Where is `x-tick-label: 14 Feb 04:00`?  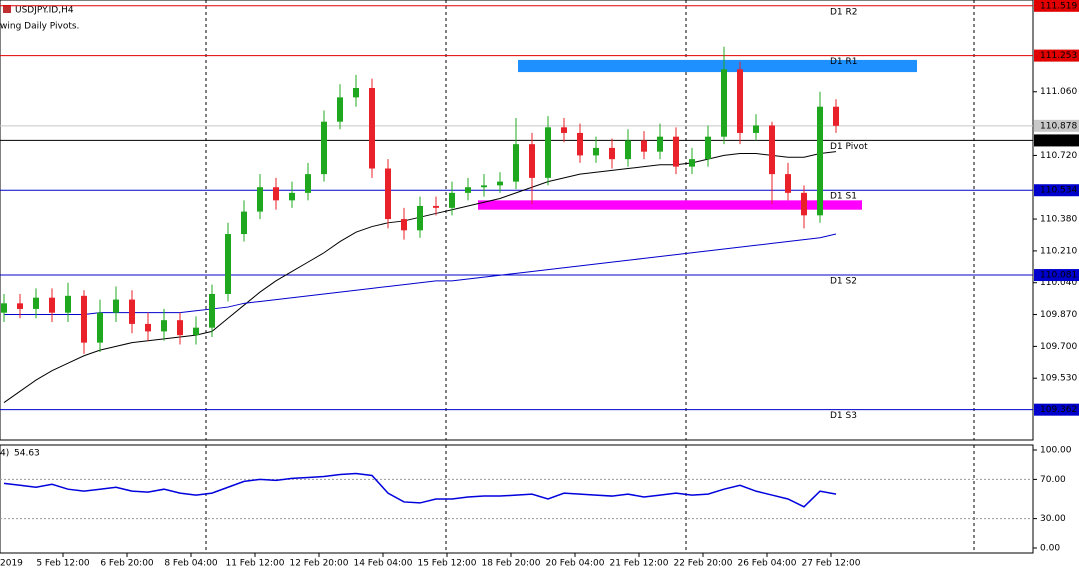
x-tick-label: 14 Feb 04:00 is located at coordinates (382, 564).